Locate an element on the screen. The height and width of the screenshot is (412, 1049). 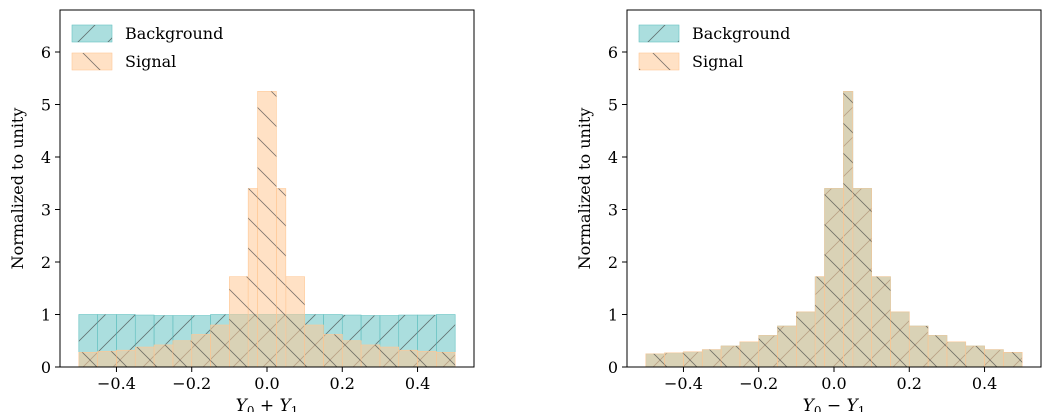
x-axis-label: Y0 + Y1 is located at coordinates (267, 404).